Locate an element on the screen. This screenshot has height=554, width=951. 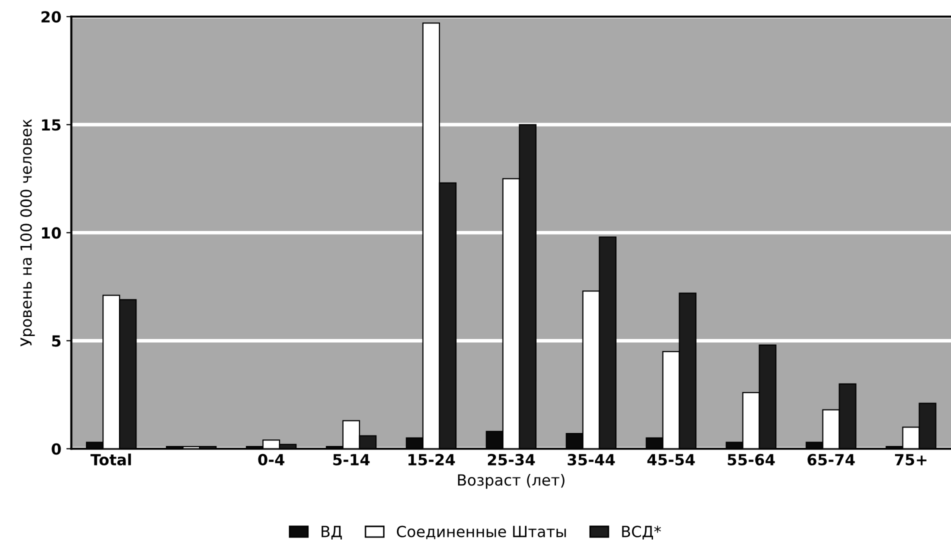
legend-label: ВД is located at coordinates (332, 533).